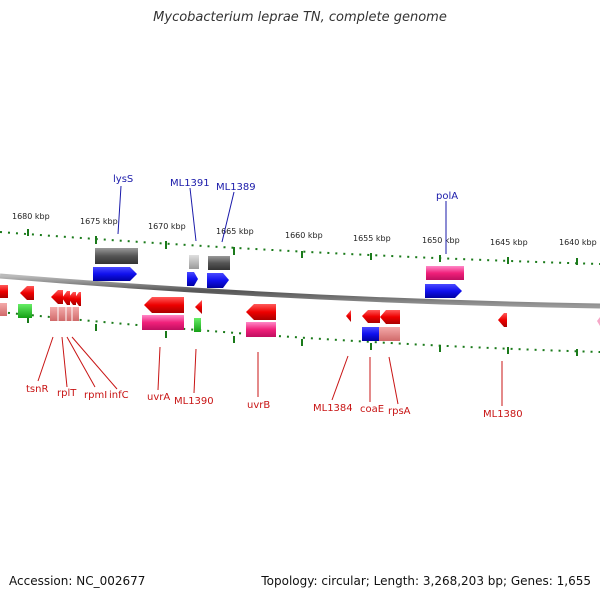  Describe the element at coordinates (502, 320) in the screenshot. I see `gene-ML1380` at that location.